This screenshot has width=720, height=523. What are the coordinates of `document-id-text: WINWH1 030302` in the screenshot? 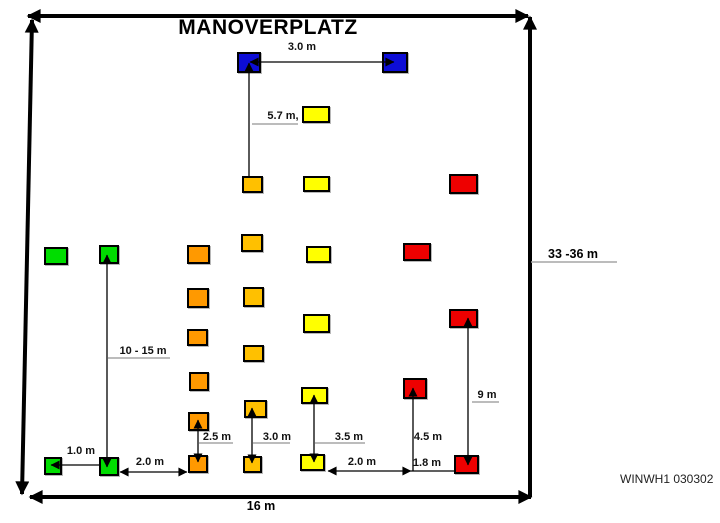 It's located at (667, 479).